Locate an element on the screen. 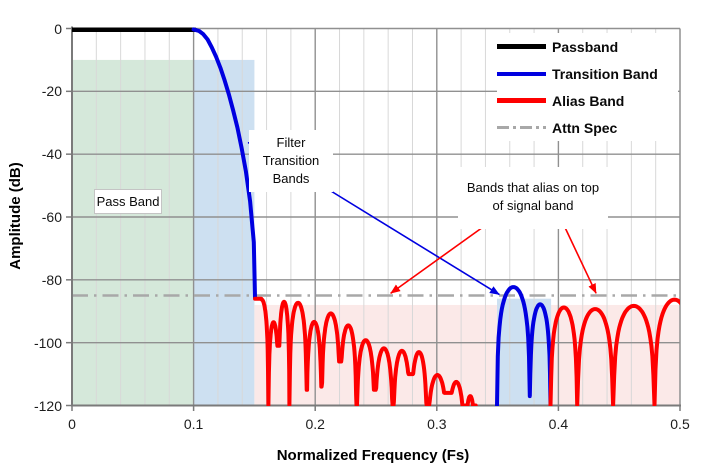 The height and width of the screenshot is (473, 719). legend-item-attn-spec: Attn Spec is located at coordinates (587, 127).